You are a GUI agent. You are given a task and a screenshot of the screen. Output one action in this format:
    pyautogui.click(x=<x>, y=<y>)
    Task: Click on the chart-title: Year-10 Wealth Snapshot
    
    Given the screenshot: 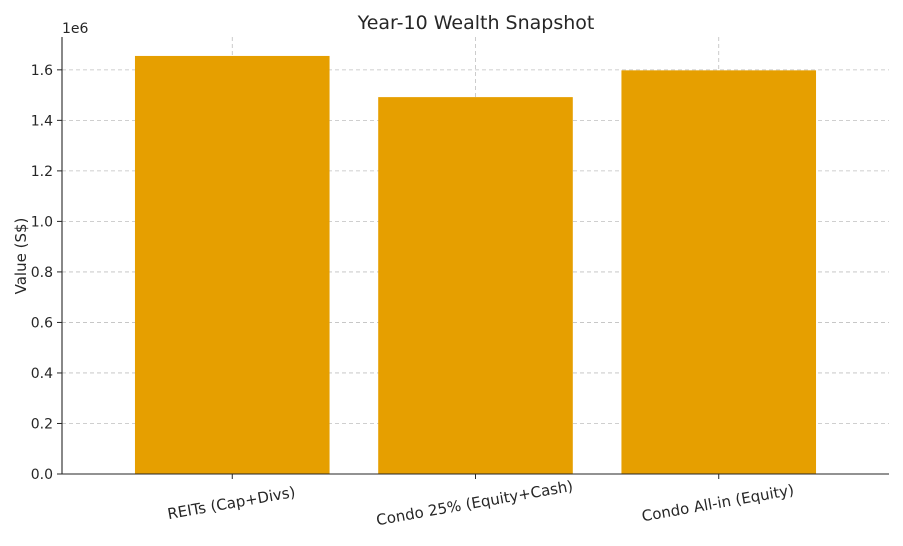 What is the action you would take?
    pyautogui.click(x=476, y=23)
    